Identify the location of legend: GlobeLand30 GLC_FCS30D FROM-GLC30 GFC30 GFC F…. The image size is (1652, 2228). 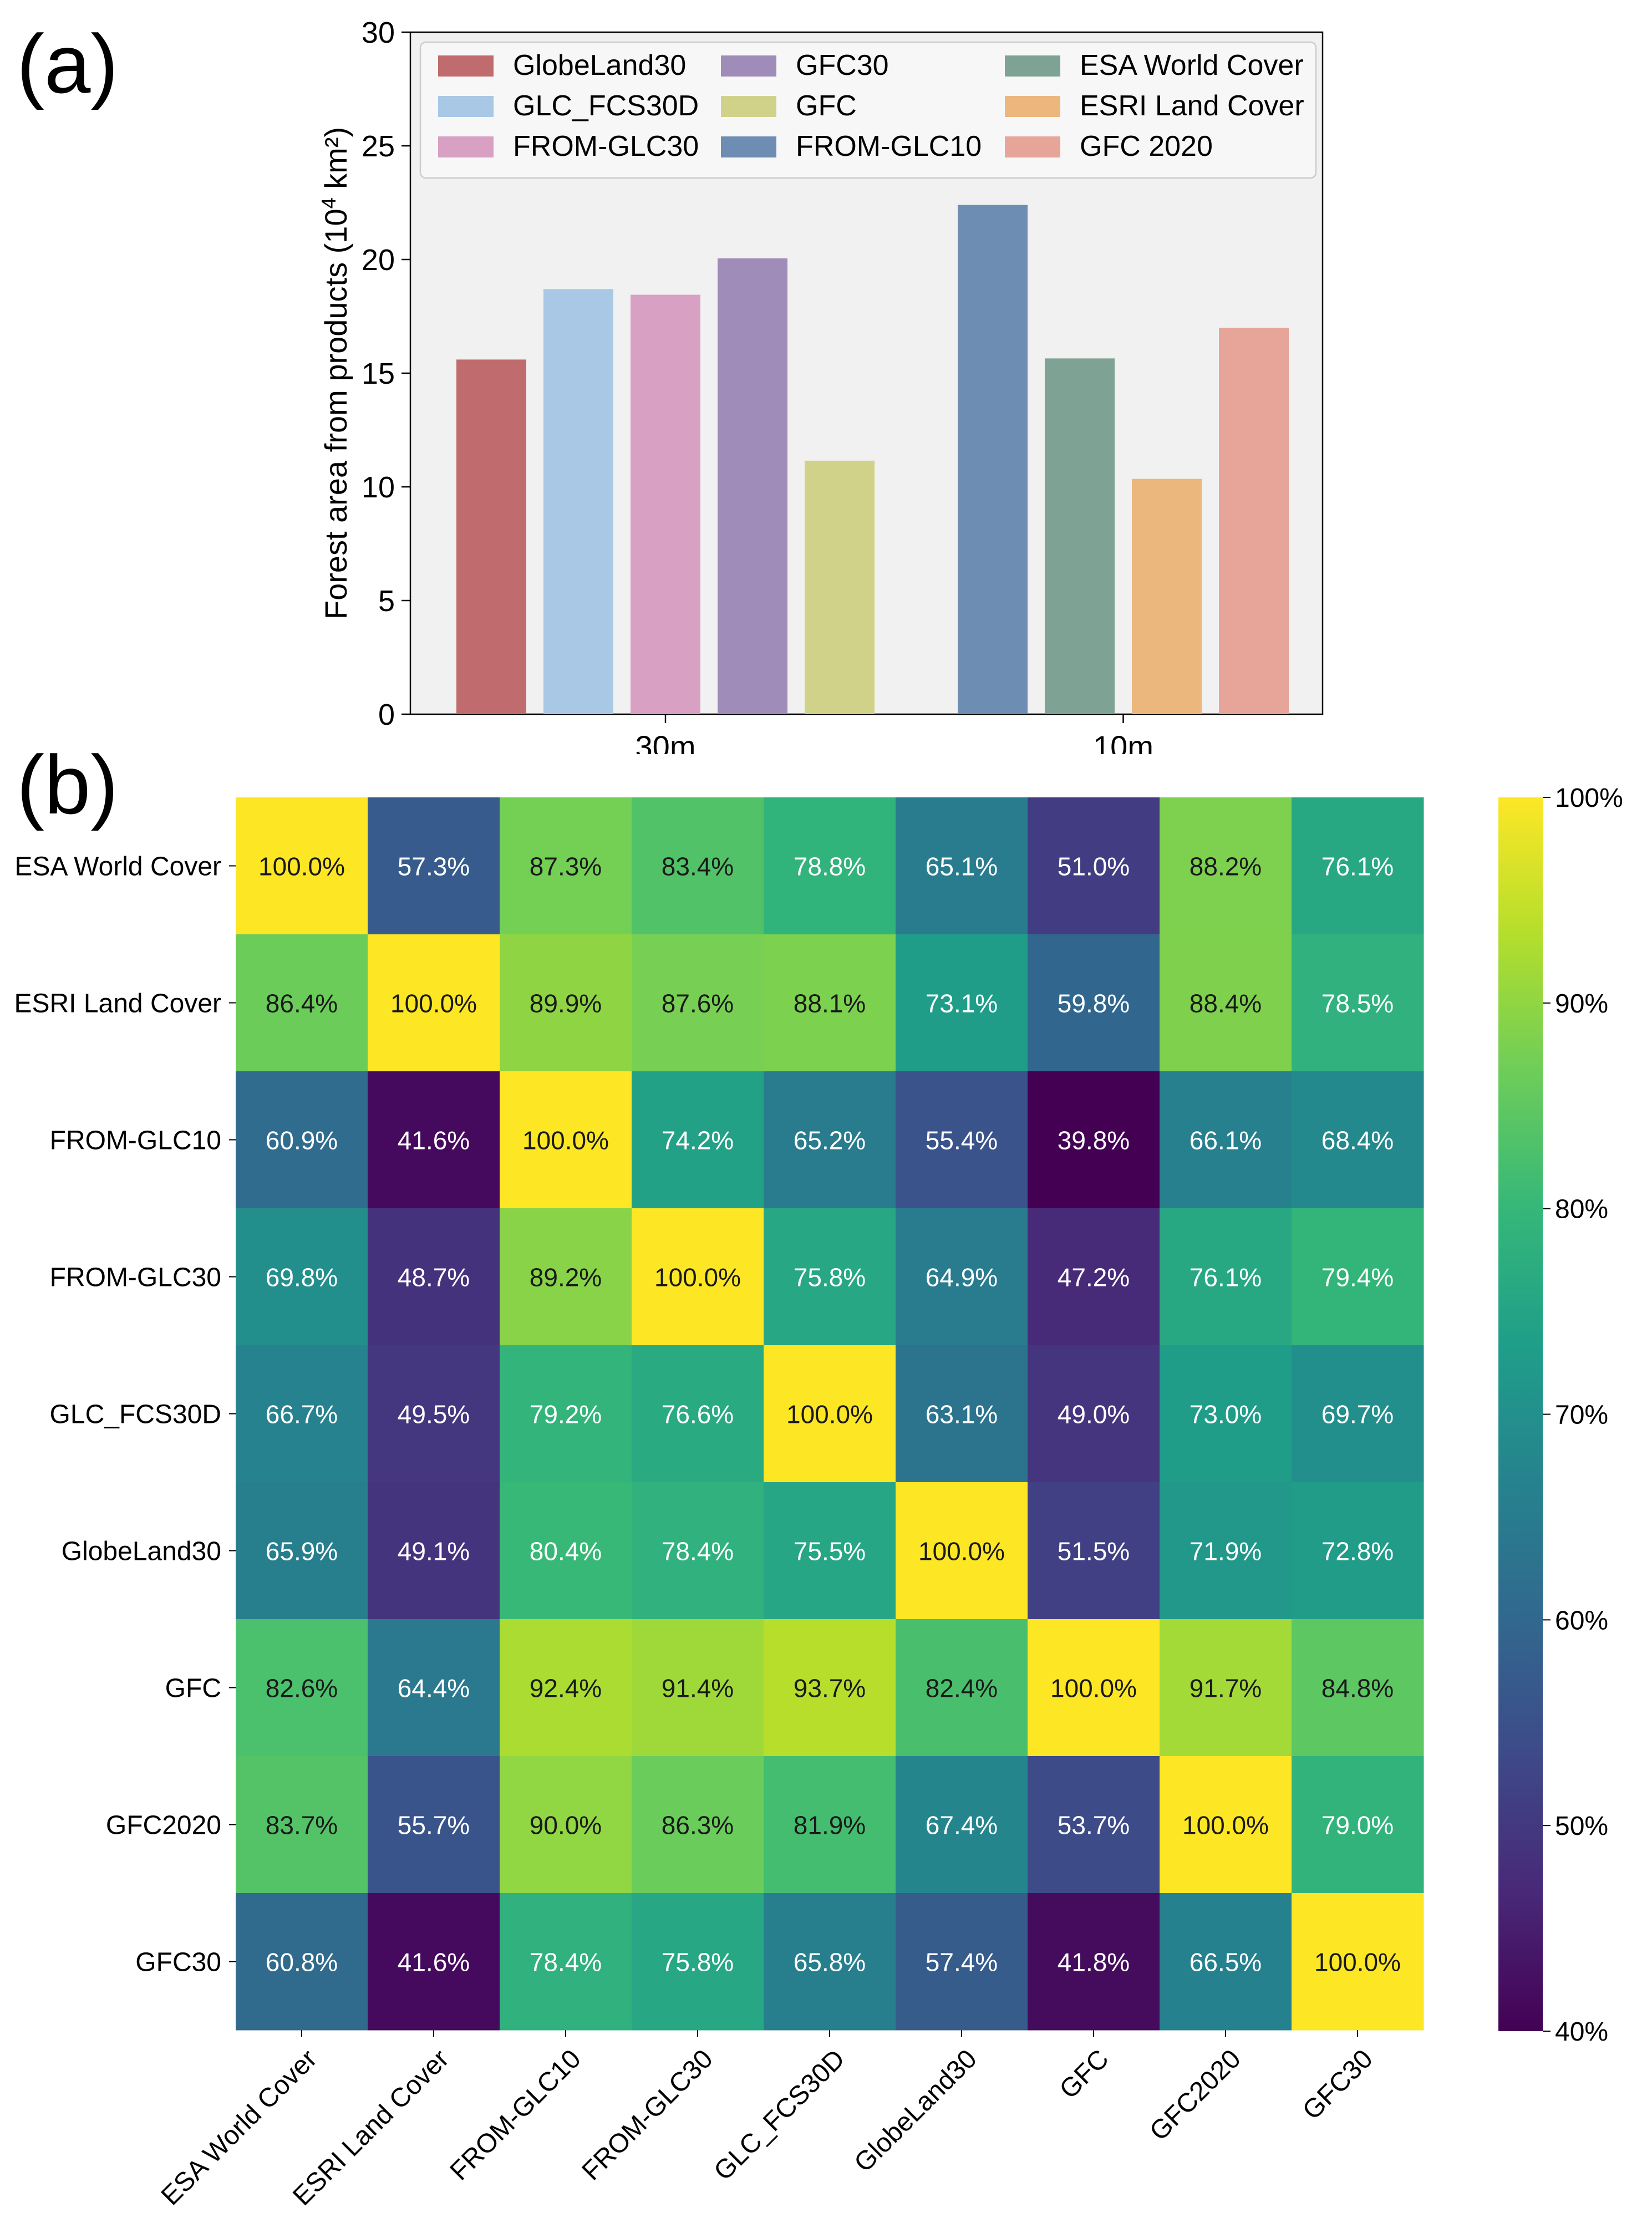
(868, 110).